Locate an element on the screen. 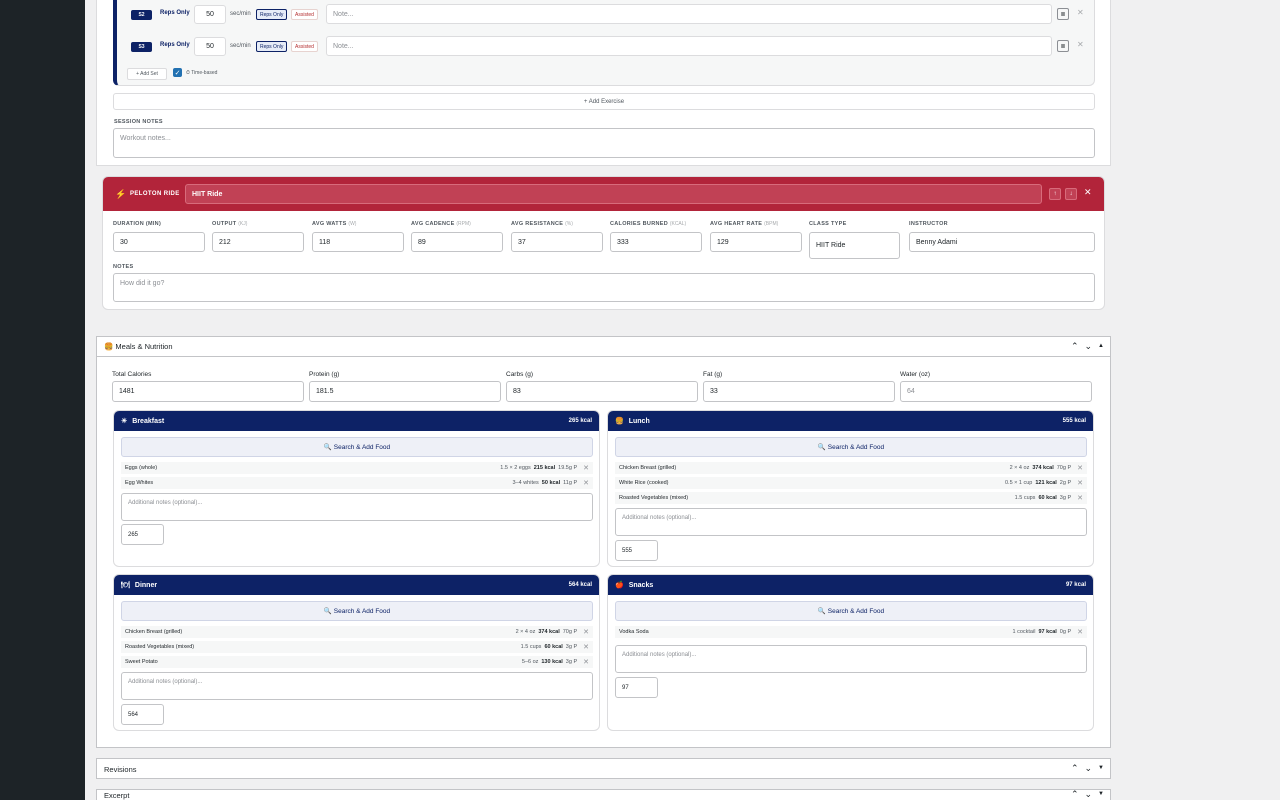  total-calories-input: 1481 is located at coordinates (208, 391).